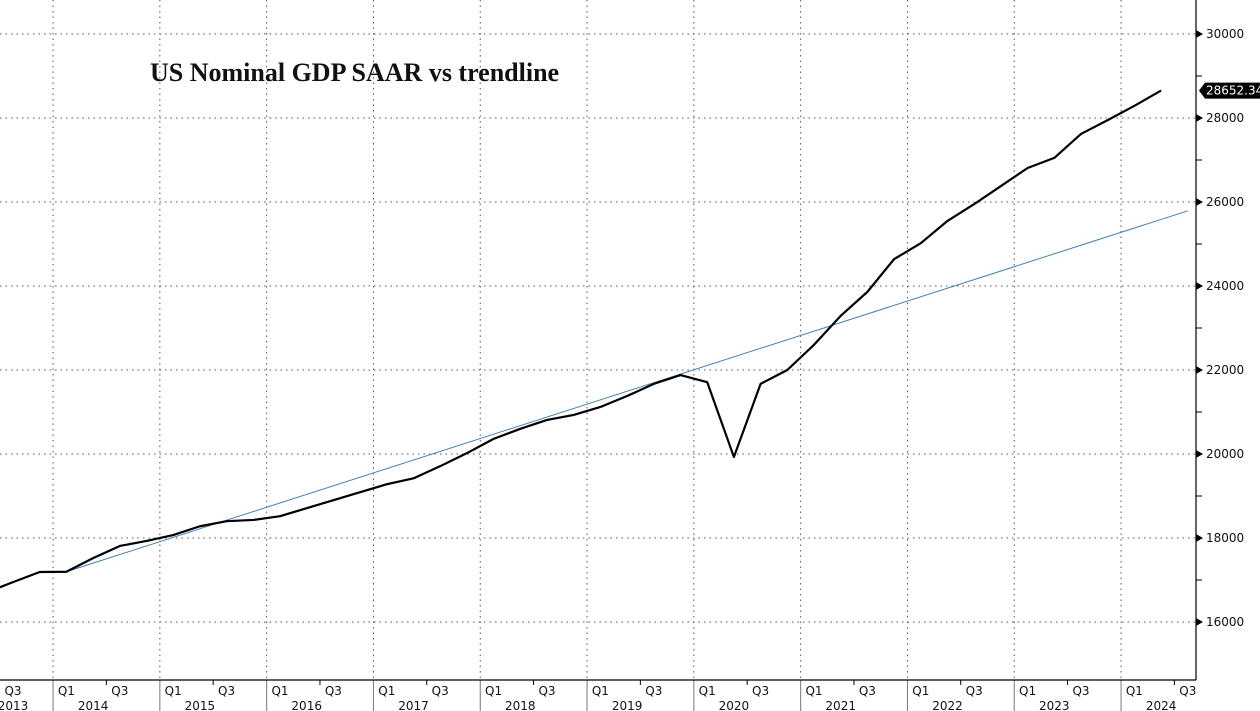 The image size is (1260, 711). I want to click on x-tick-year-label: 2021, so click(840, 705).